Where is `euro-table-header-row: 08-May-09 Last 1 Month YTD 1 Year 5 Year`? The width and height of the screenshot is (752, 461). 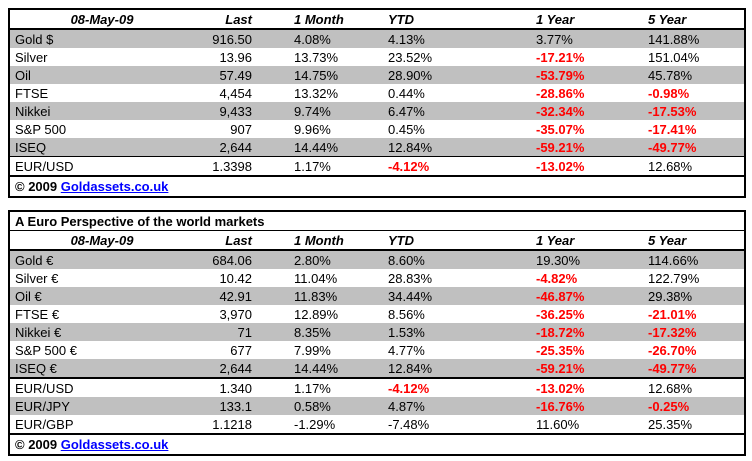
euro-table-header-row: 08-May-09 Last 1 Month YTD 1 Year 5 Year is located at coordinates (377, 240).